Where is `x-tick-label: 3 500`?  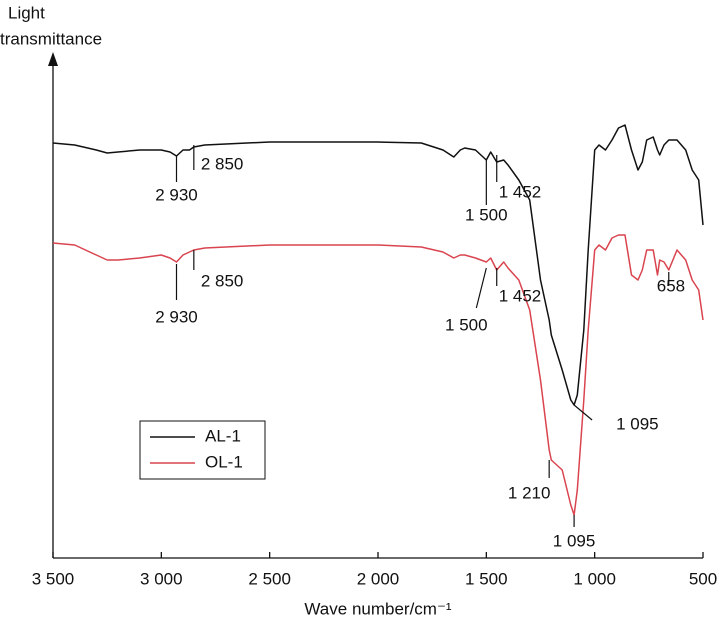 x-tick-label: 3 500 is located at coordinates (53, 578).